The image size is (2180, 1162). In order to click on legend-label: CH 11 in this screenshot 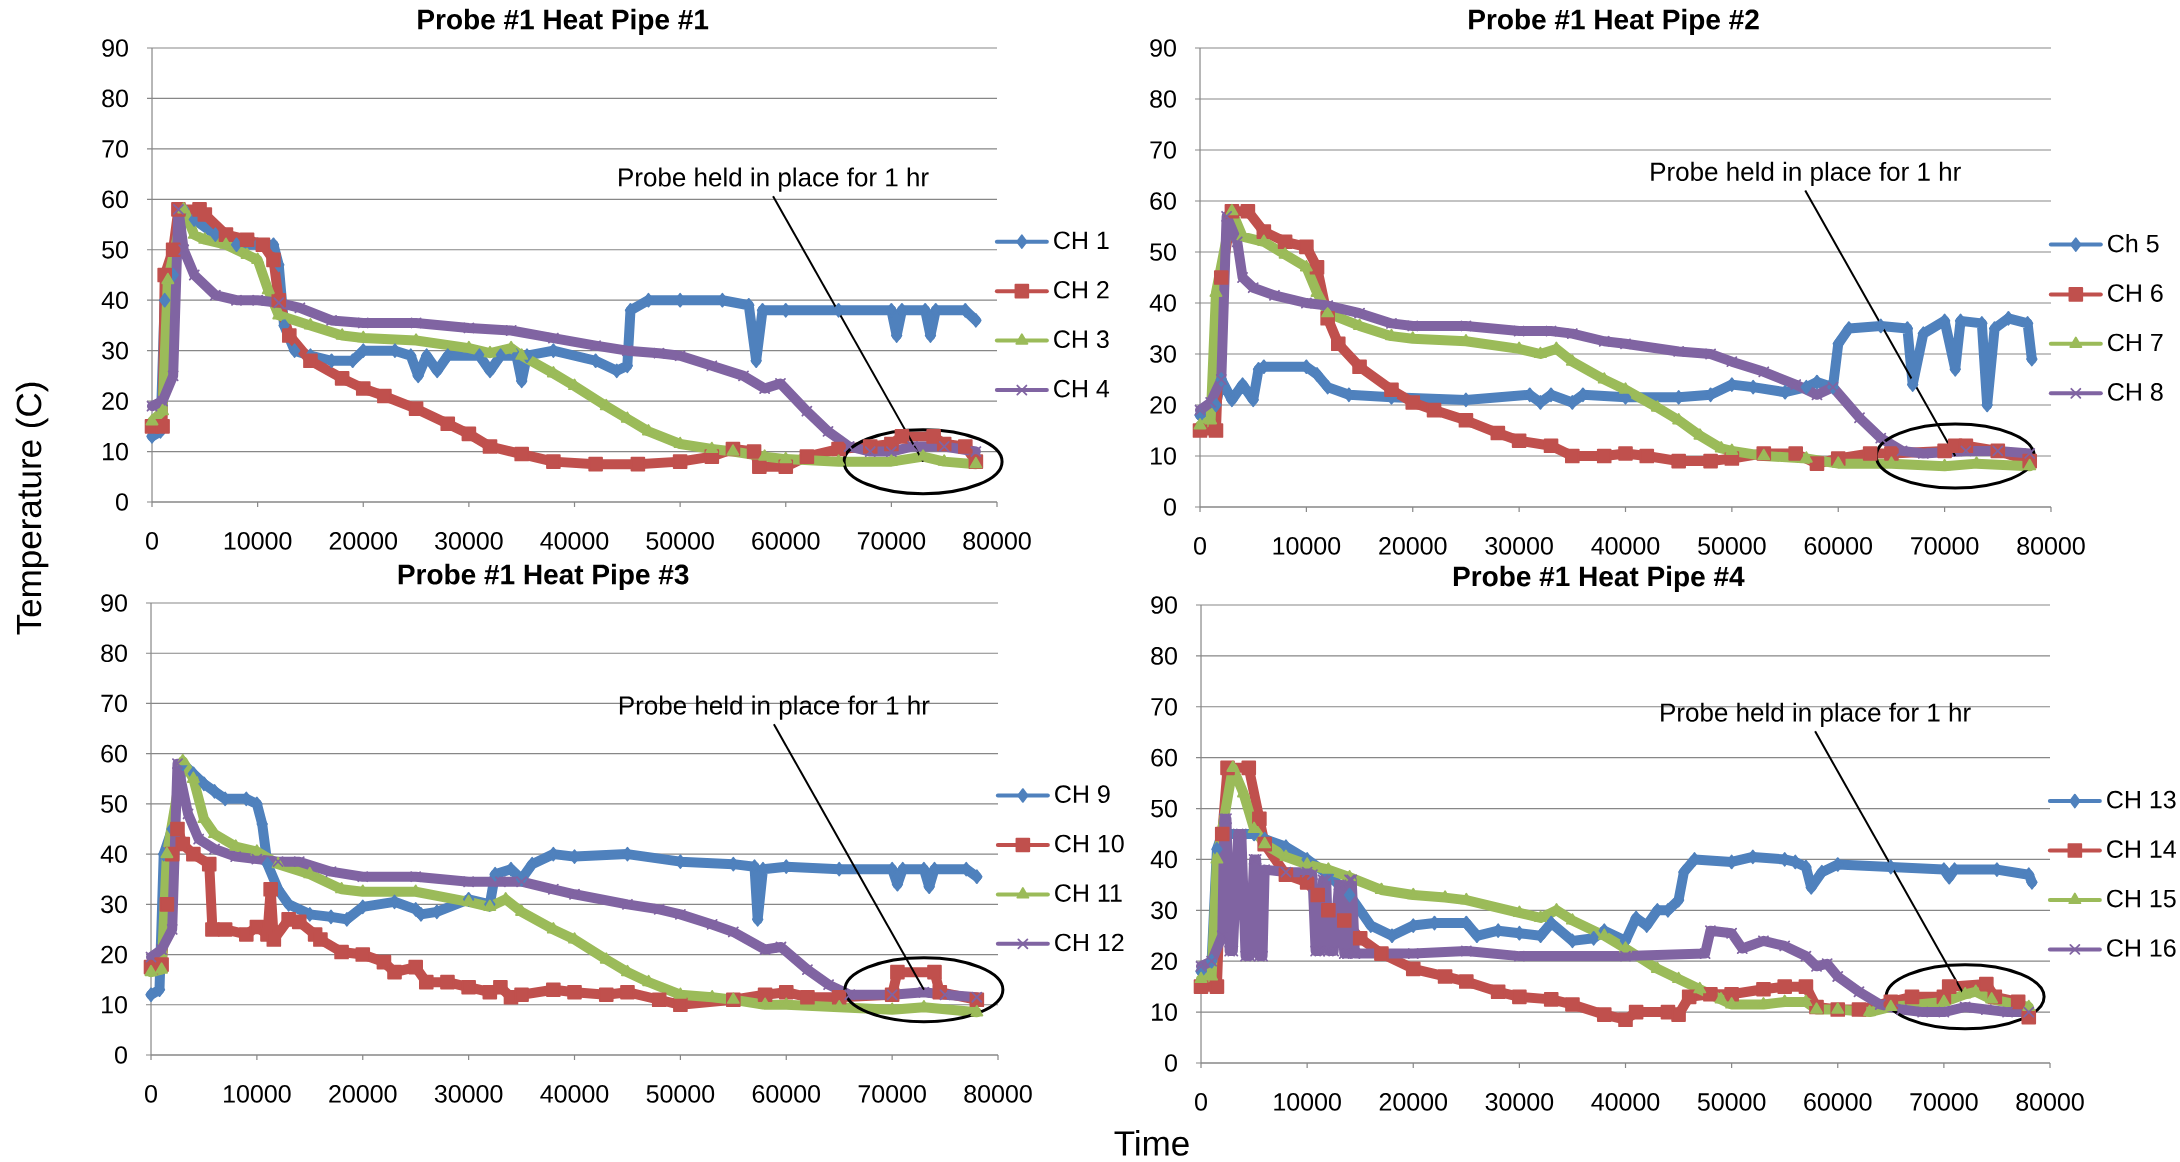, I will do `click(1088, 893)`.